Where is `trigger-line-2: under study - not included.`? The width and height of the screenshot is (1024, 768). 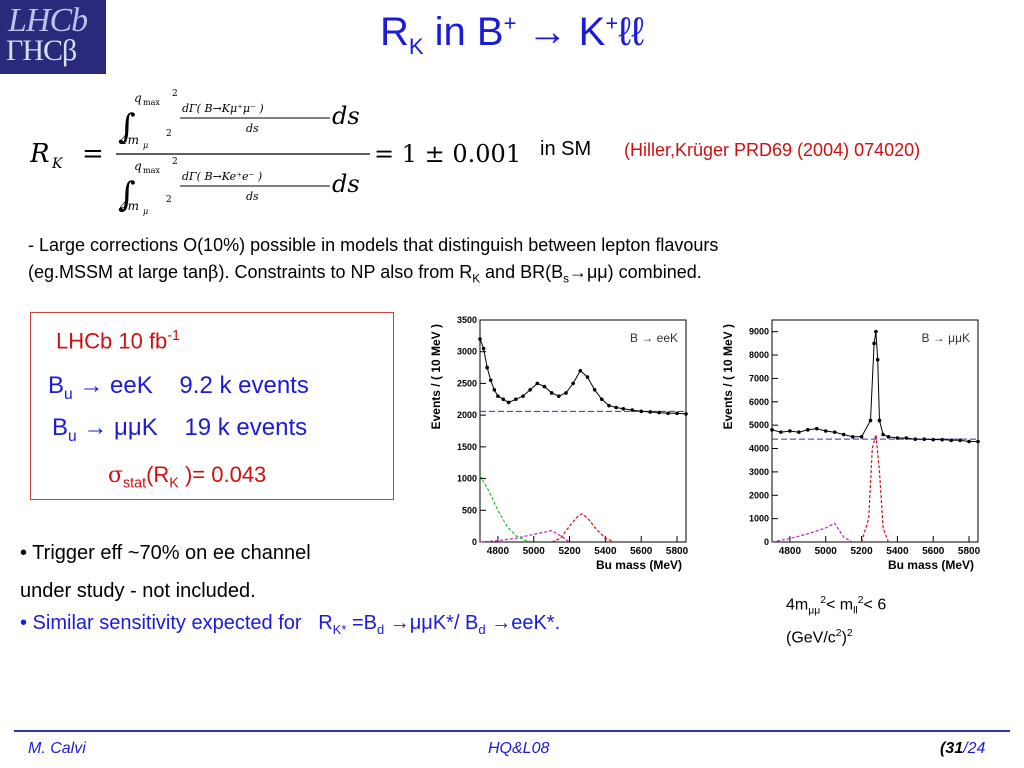
trigger-line-2: under study - not included. is located at coordinates (138, 591).